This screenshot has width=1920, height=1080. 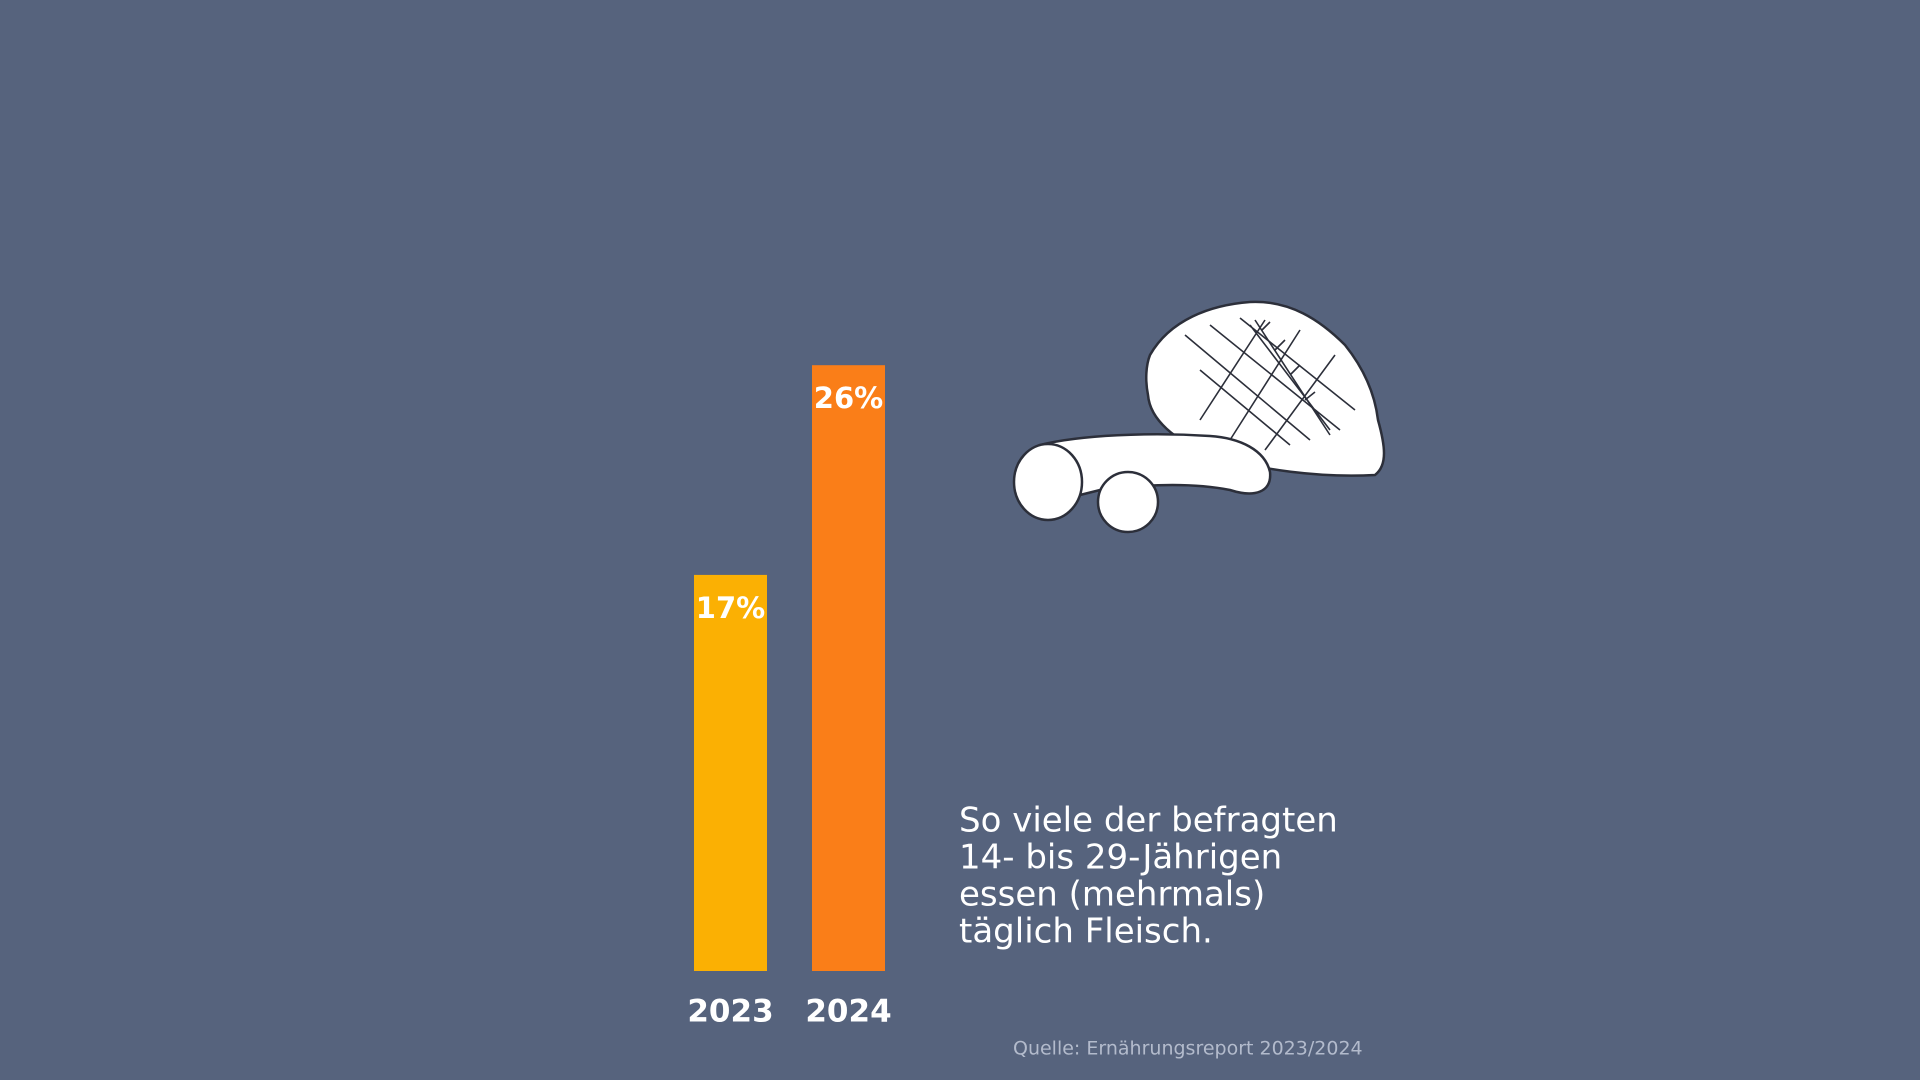 I want to click on value-label: 26%, so click(x=848, y=398).